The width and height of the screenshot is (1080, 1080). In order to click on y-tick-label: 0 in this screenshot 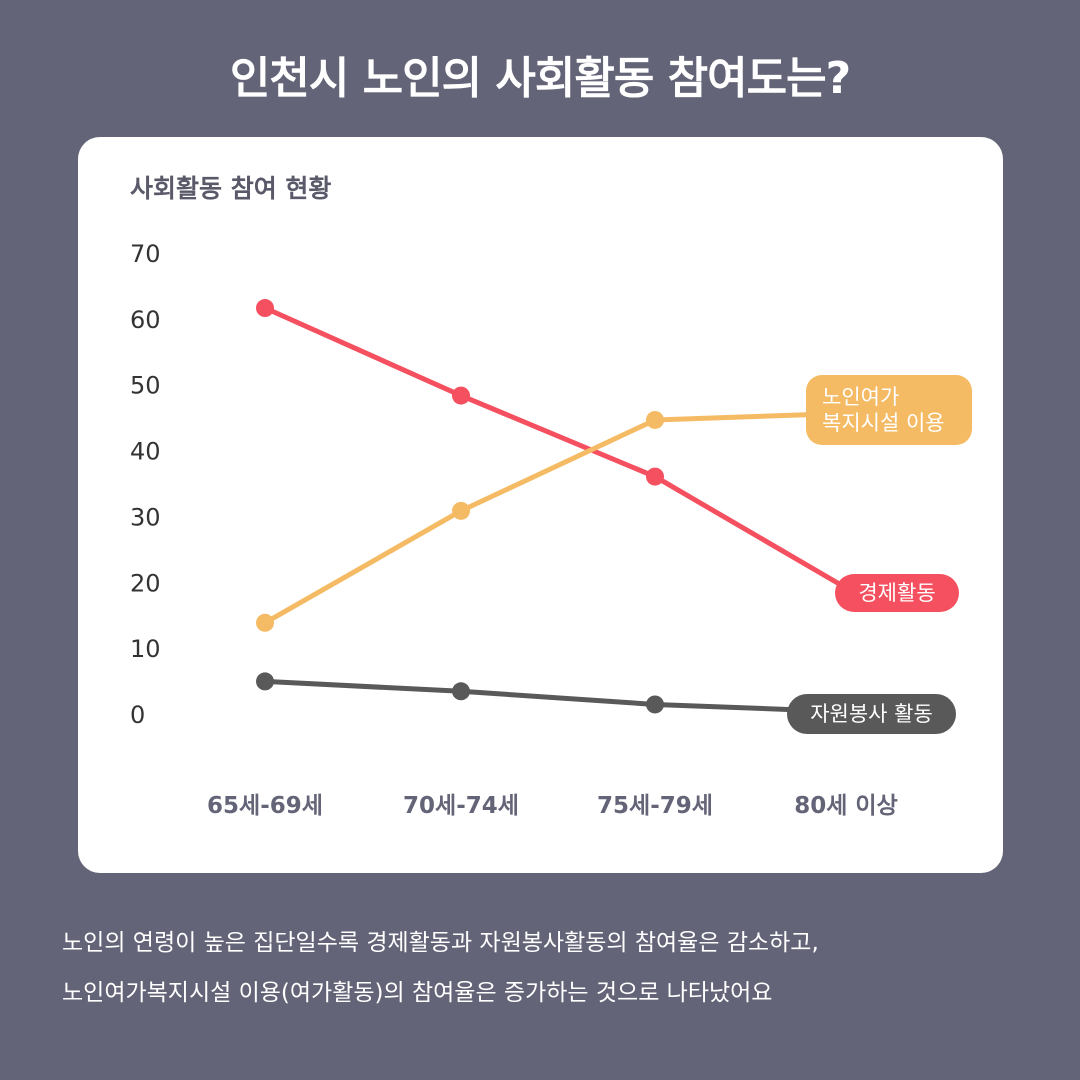, I will do `click(137, 715)`.